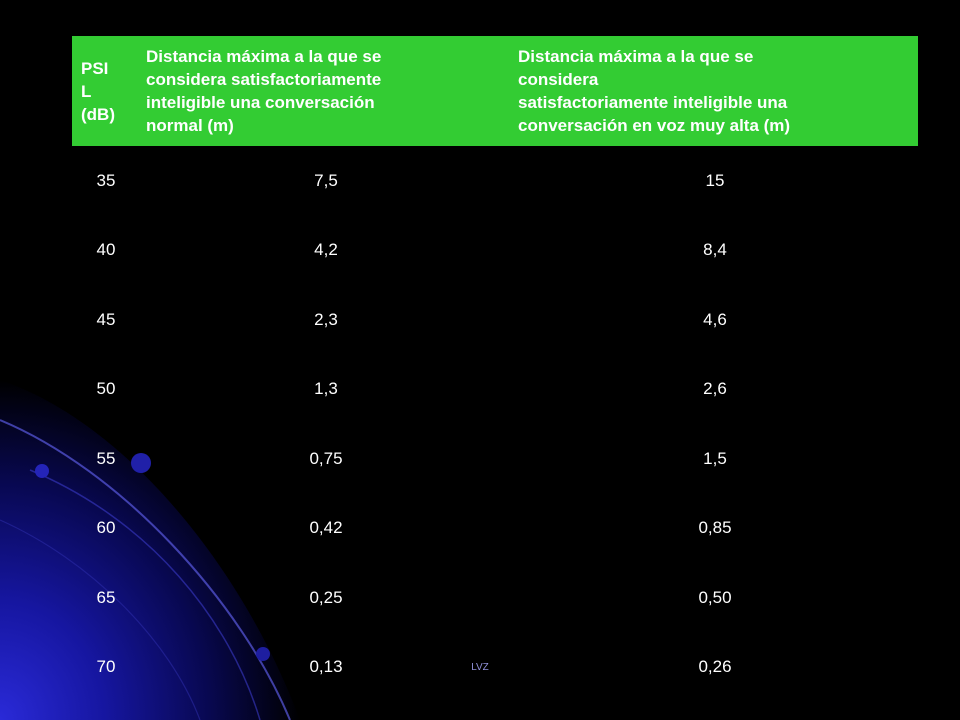 This screenshot has height=720, width=960. I want to click on table-row: 35 7,5 15, so click(495, 181).